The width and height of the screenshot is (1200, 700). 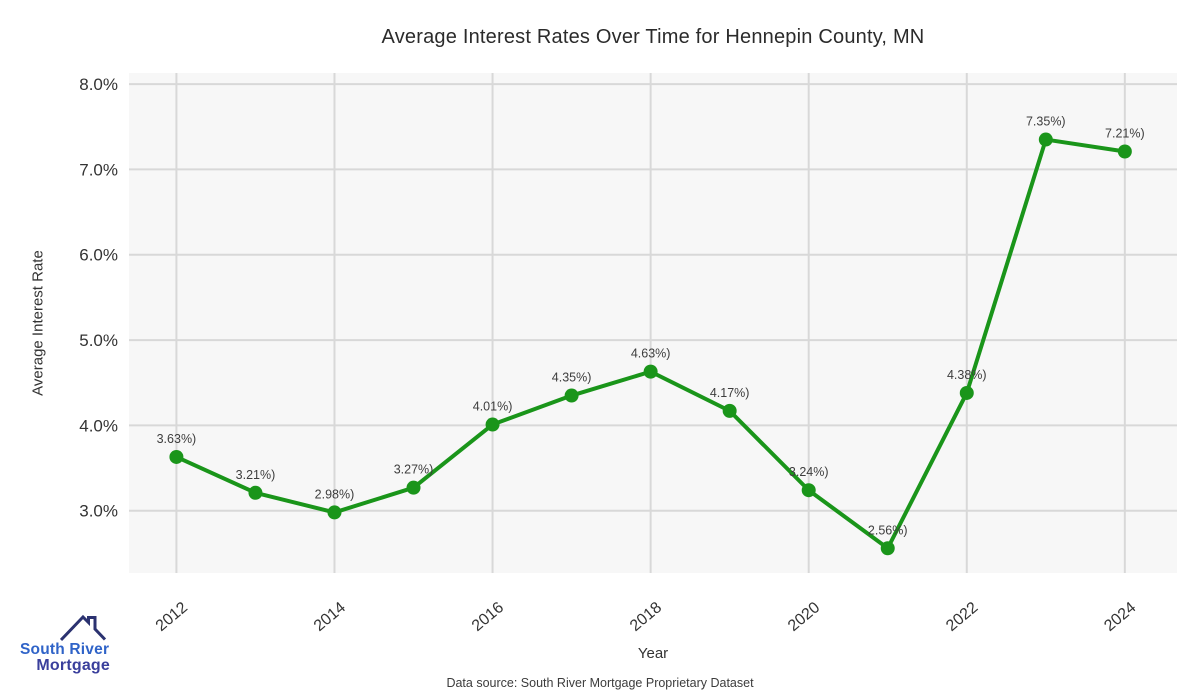 I want to click on data-point-label: 4.35%), so click(x=572, y=378).